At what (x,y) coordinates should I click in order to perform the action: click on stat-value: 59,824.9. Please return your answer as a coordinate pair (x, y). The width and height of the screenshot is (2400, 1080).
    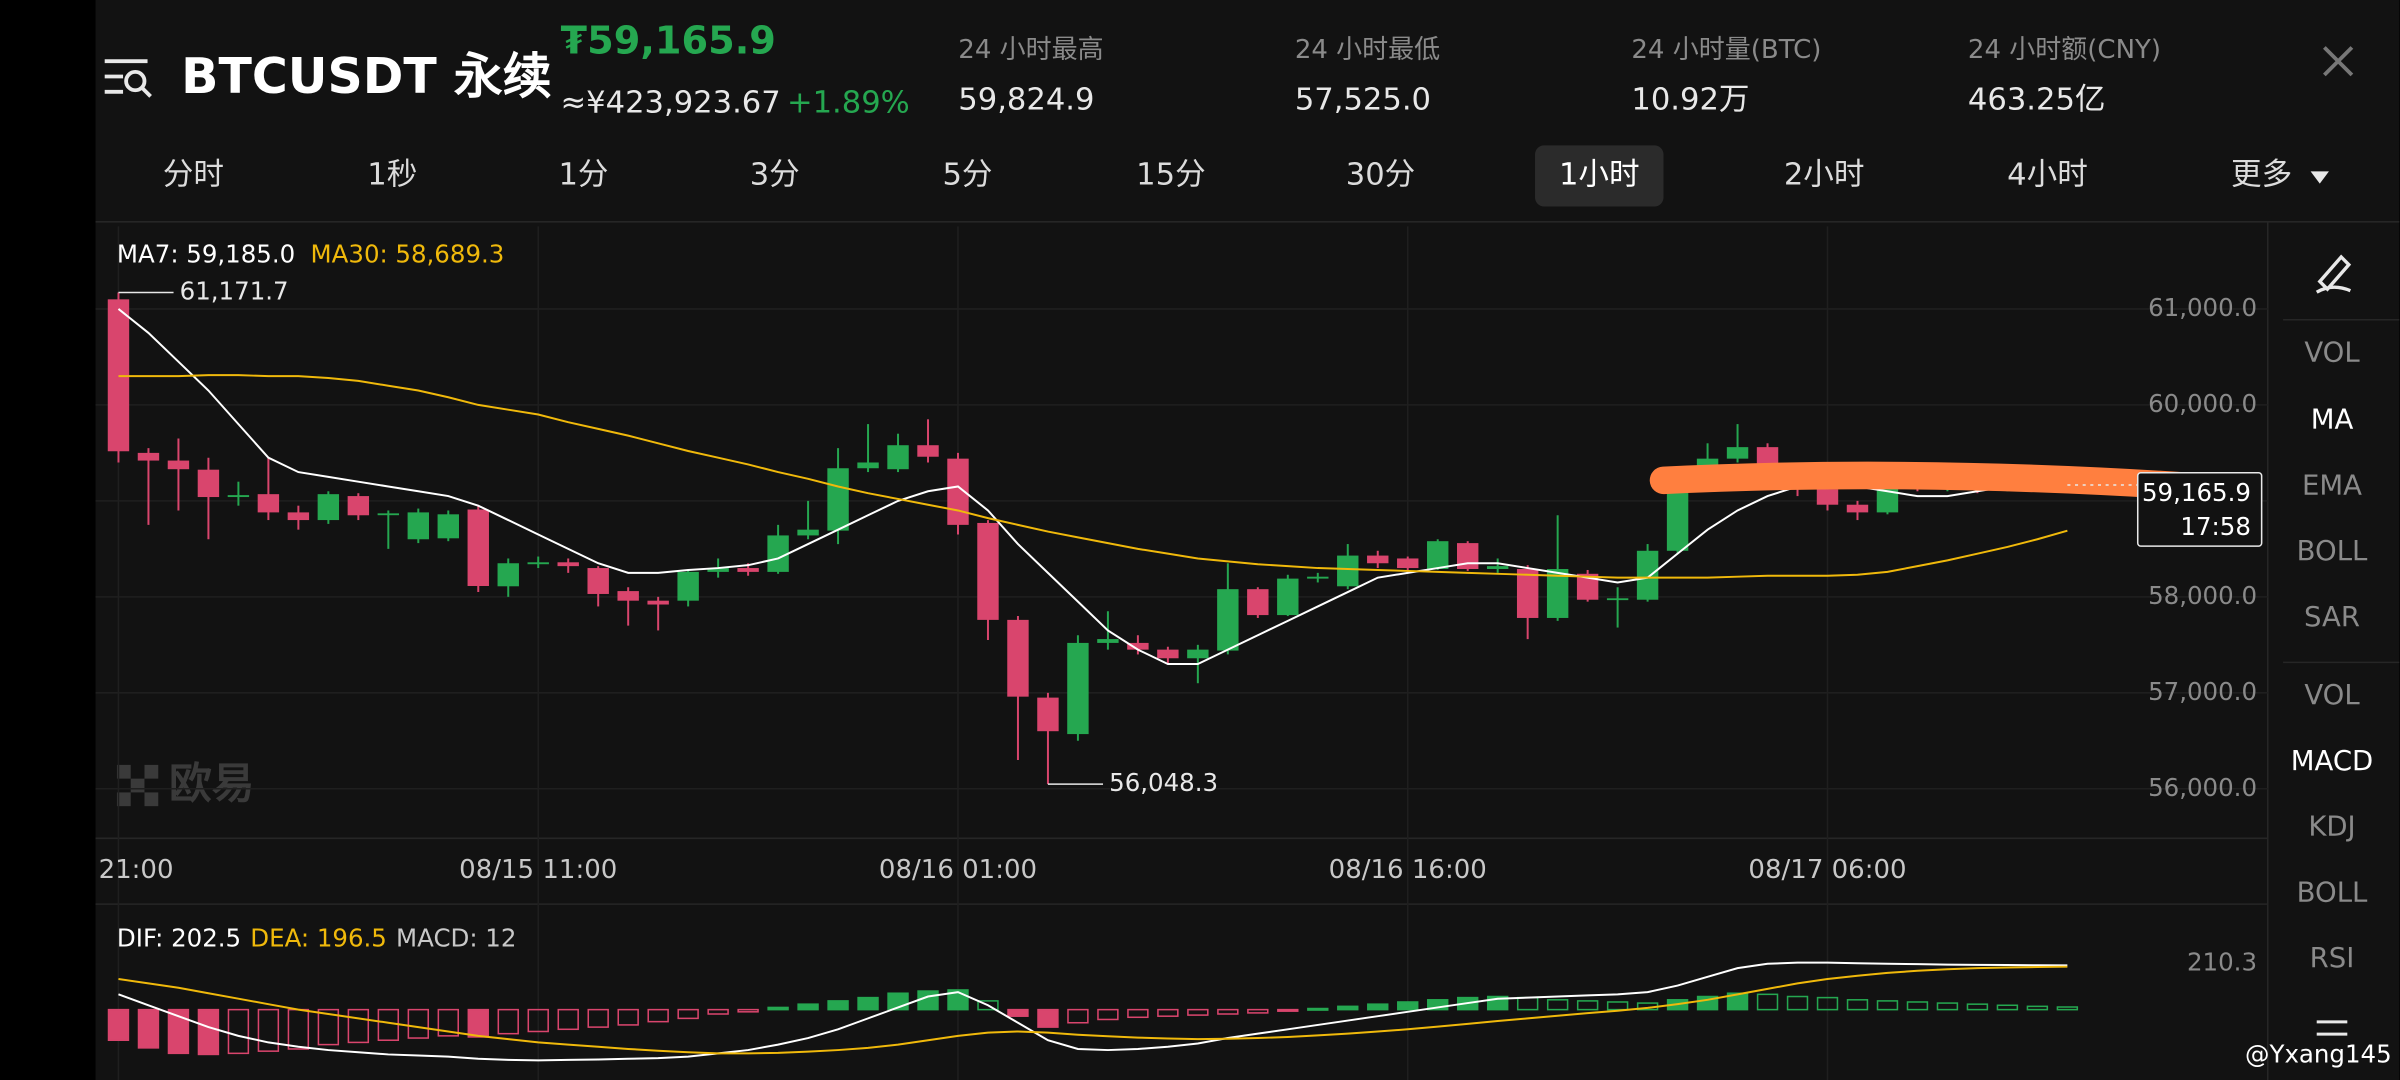
    Looking at the image, I should click on (1026, 99).